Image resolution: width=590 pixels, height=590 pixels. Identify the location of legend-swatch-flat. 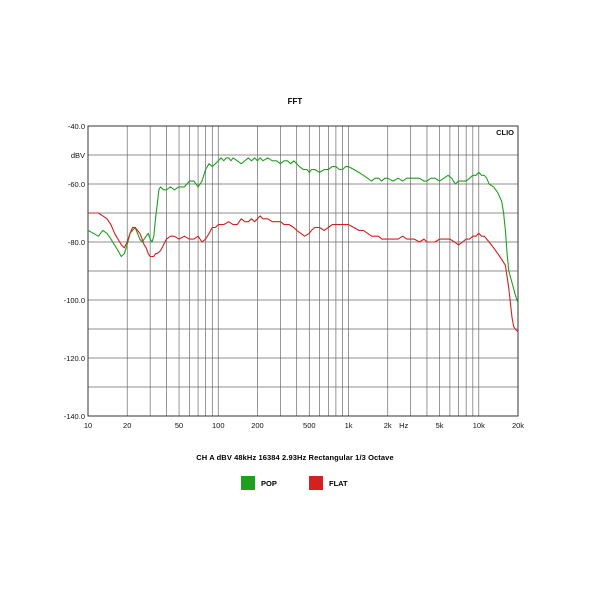
(316, 483).